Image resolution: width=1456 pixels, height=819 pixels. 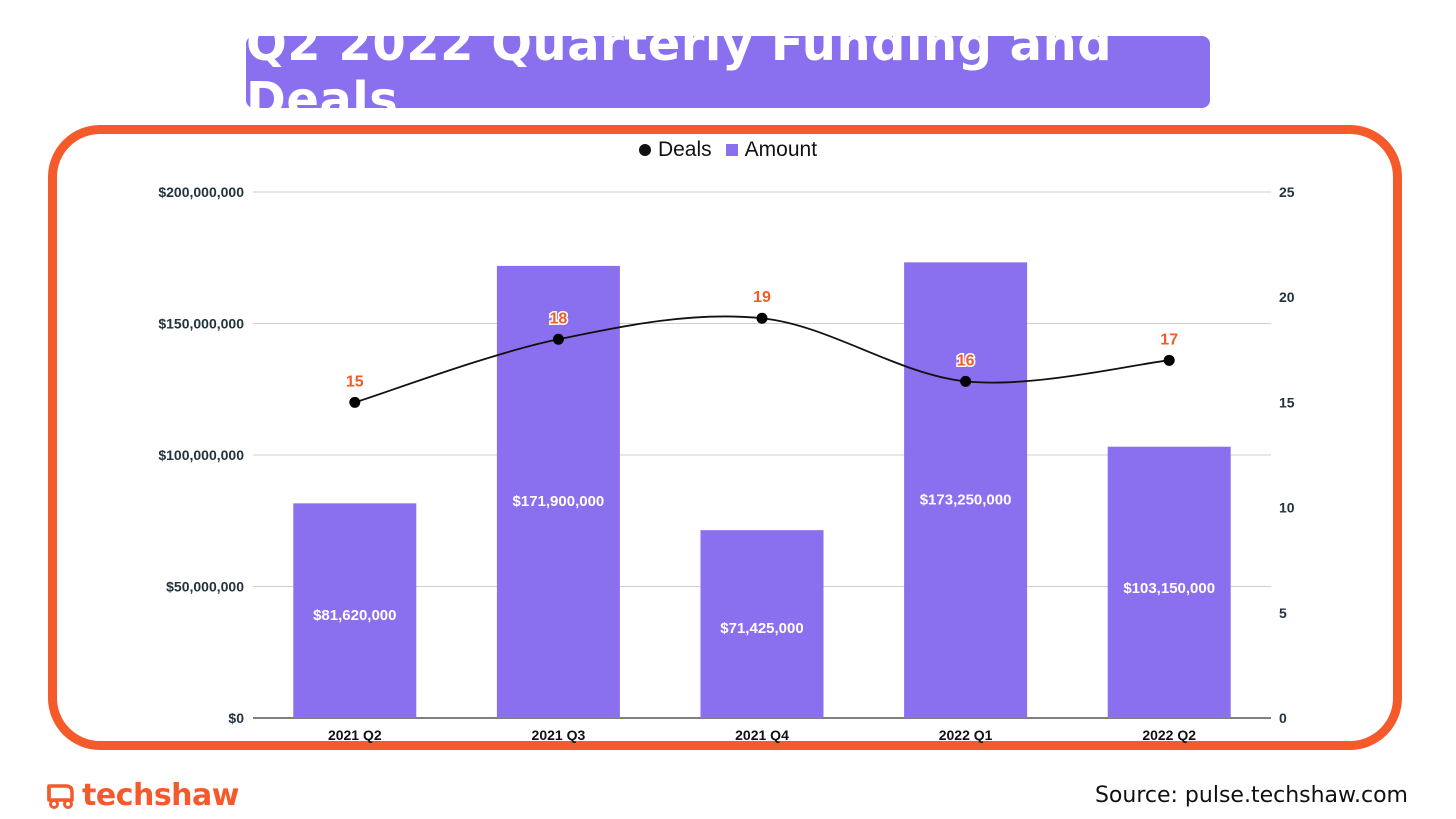 I want to click on y-right-tick-label: 0, so click(x=1283, y=718).